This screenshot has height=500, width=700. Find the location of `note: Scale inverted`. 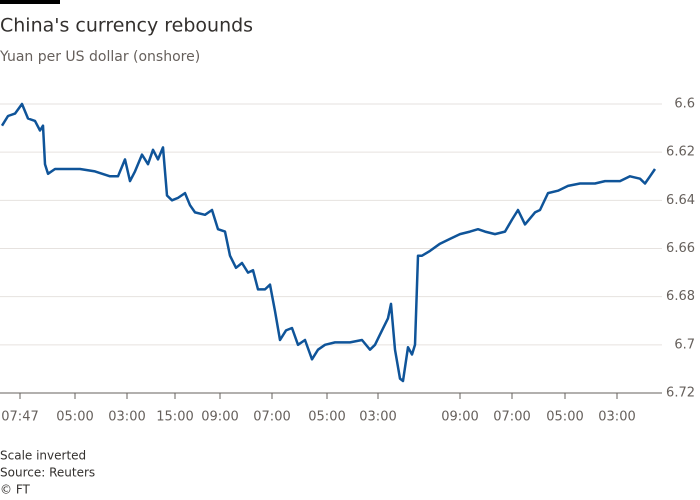

note: Scale inverted is located at coordinates (43, 456).